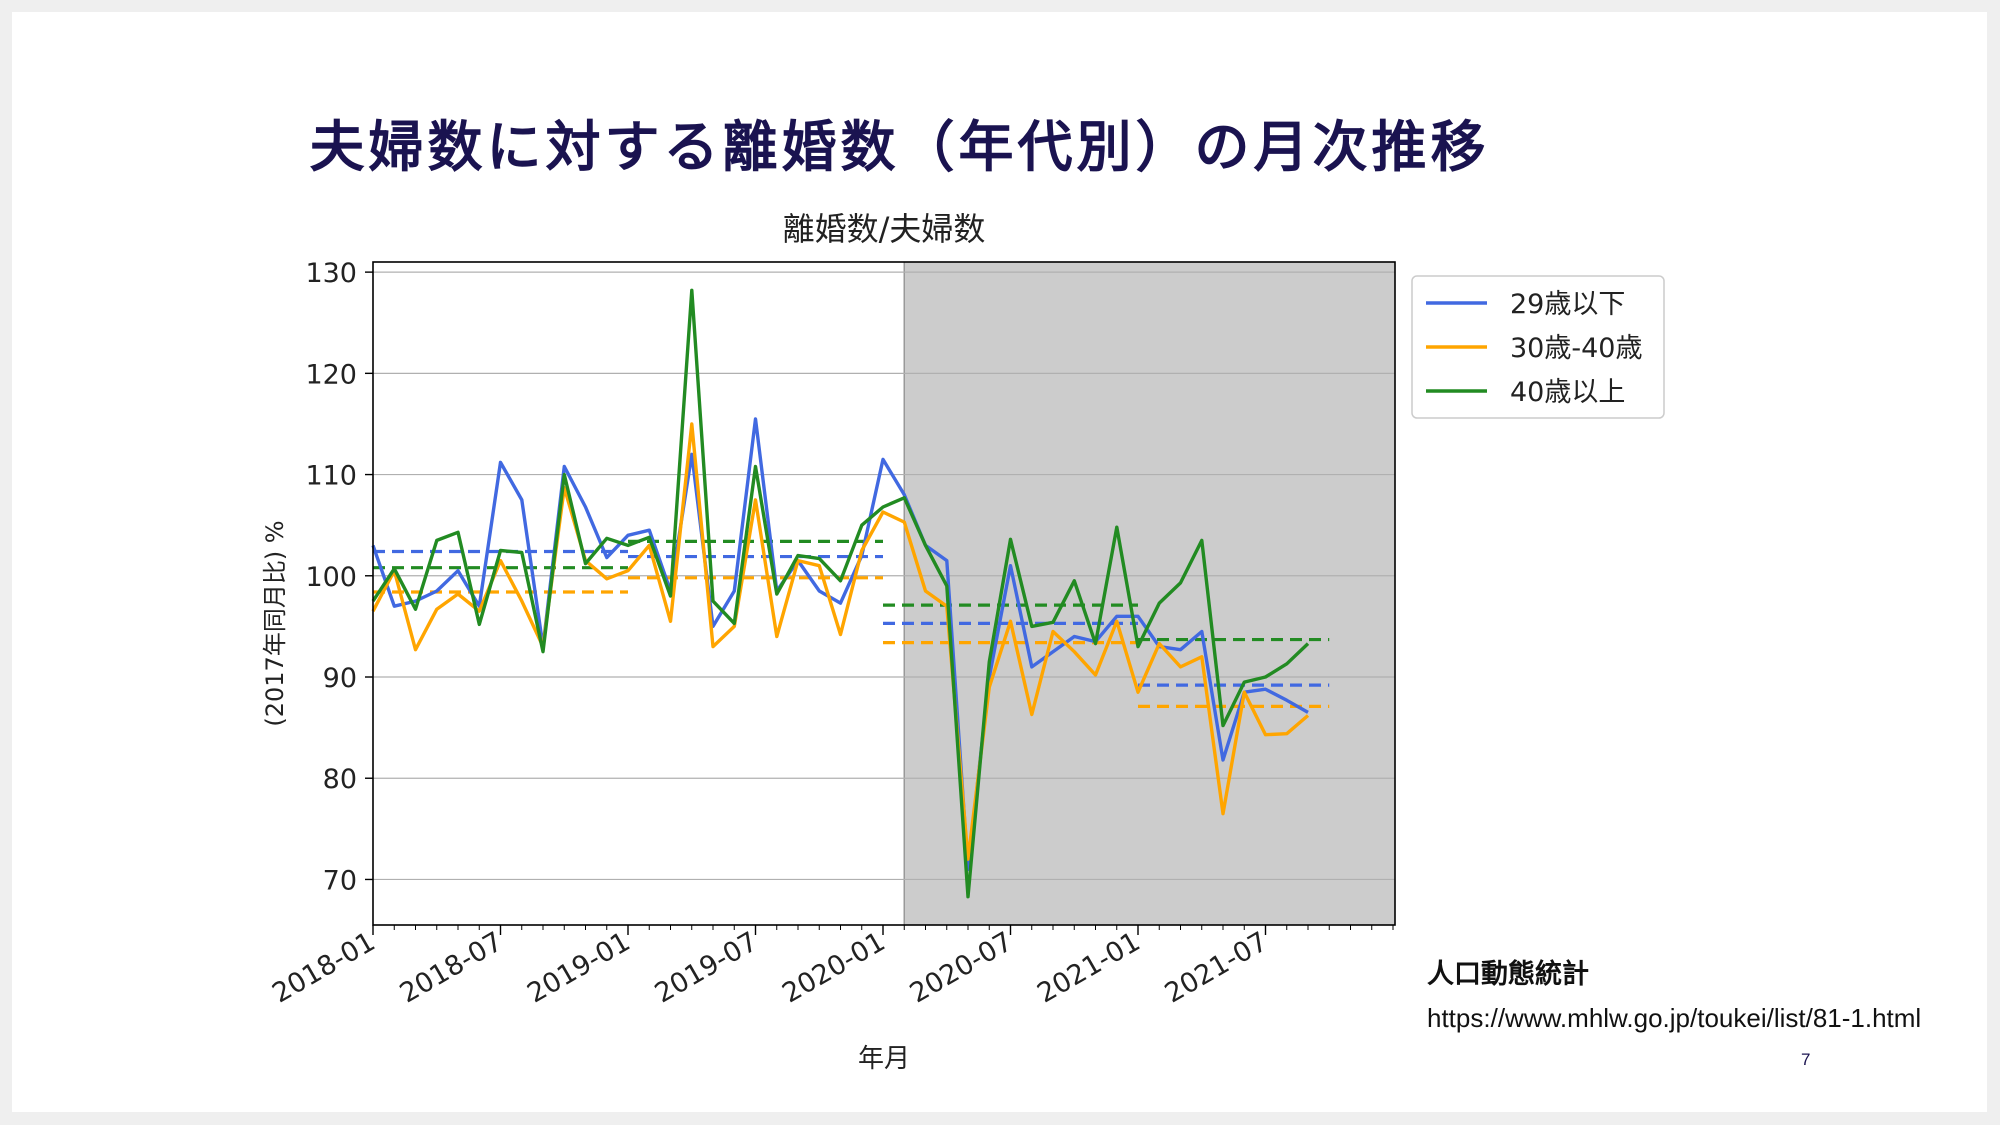 This screenshot has width=2000, height=1125. What do you see at coordinates (1806, 1059) in the screenshot?
I see `page-number: 7` at bounding box center [1806, 1059].